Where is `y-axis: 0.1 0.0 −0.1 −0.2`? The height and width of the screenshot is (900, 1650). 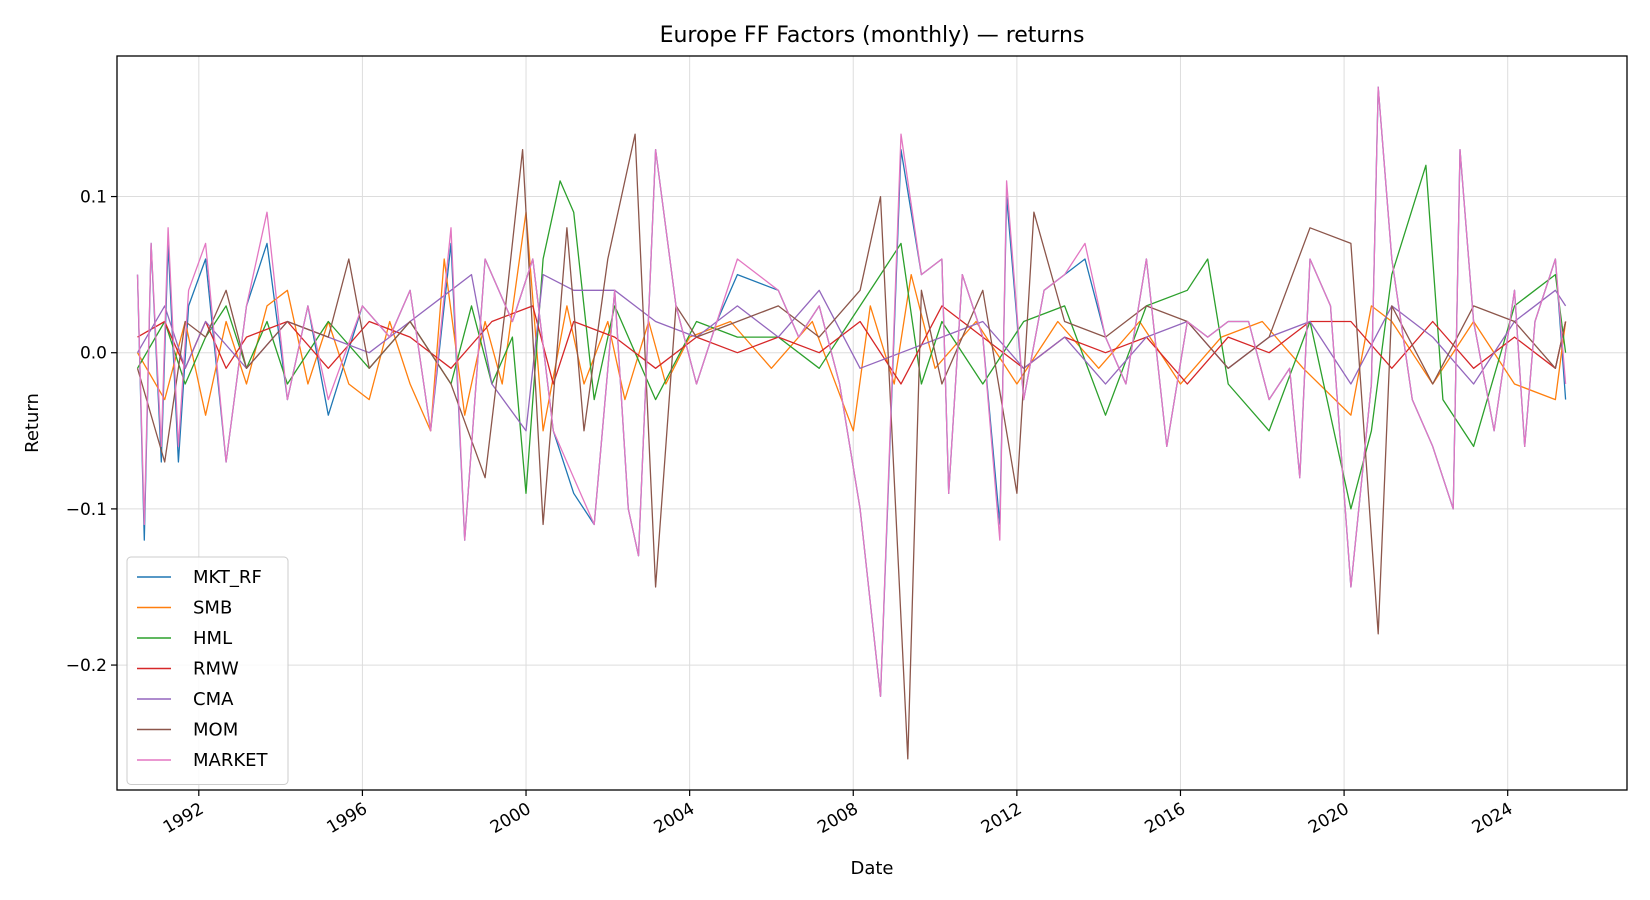
y-axis: 0.1 0.0 −0.1 −0.2 is located at coordinates (91, 432).